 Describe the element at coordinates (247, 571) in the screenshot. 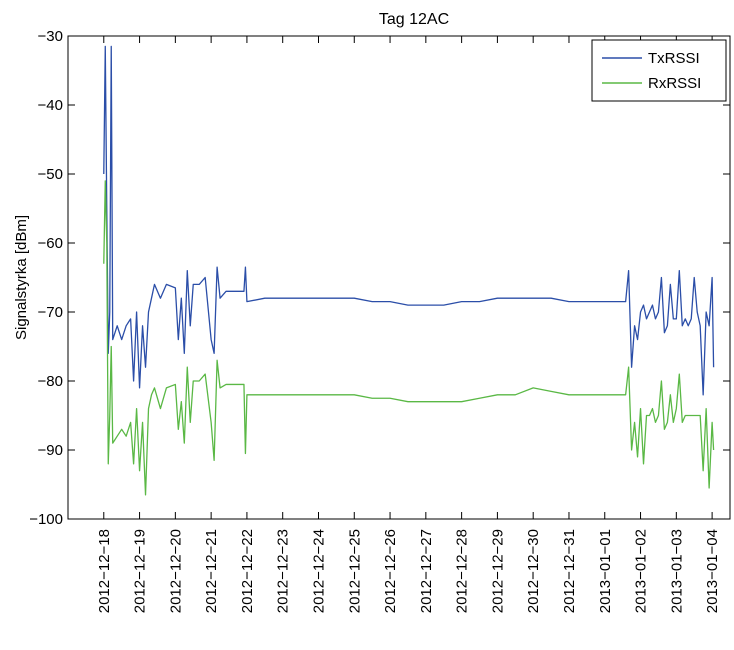

I see `x-tick-label: 2012−12−22` at that location.